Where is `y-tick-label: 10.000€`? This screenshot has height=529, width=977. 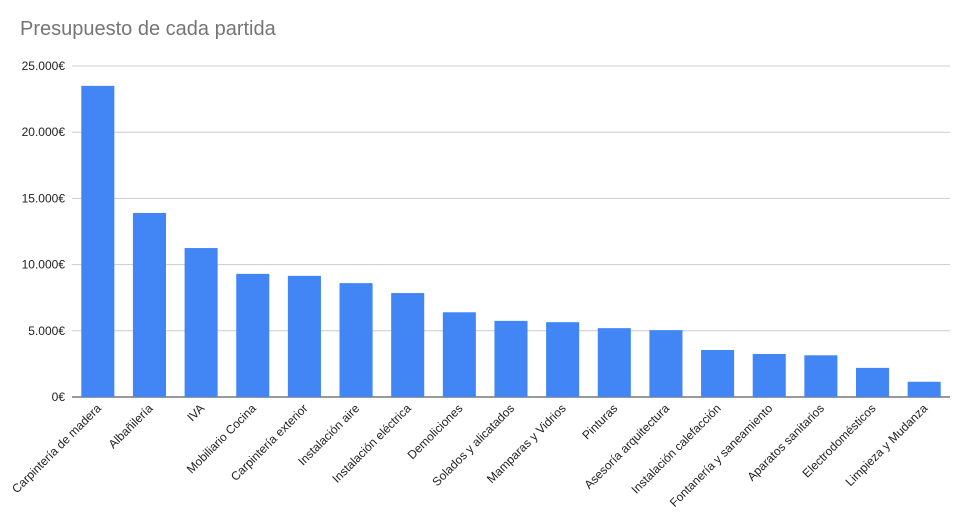 y-tick-label: 10.000€ is located at coordinates (44, 265).